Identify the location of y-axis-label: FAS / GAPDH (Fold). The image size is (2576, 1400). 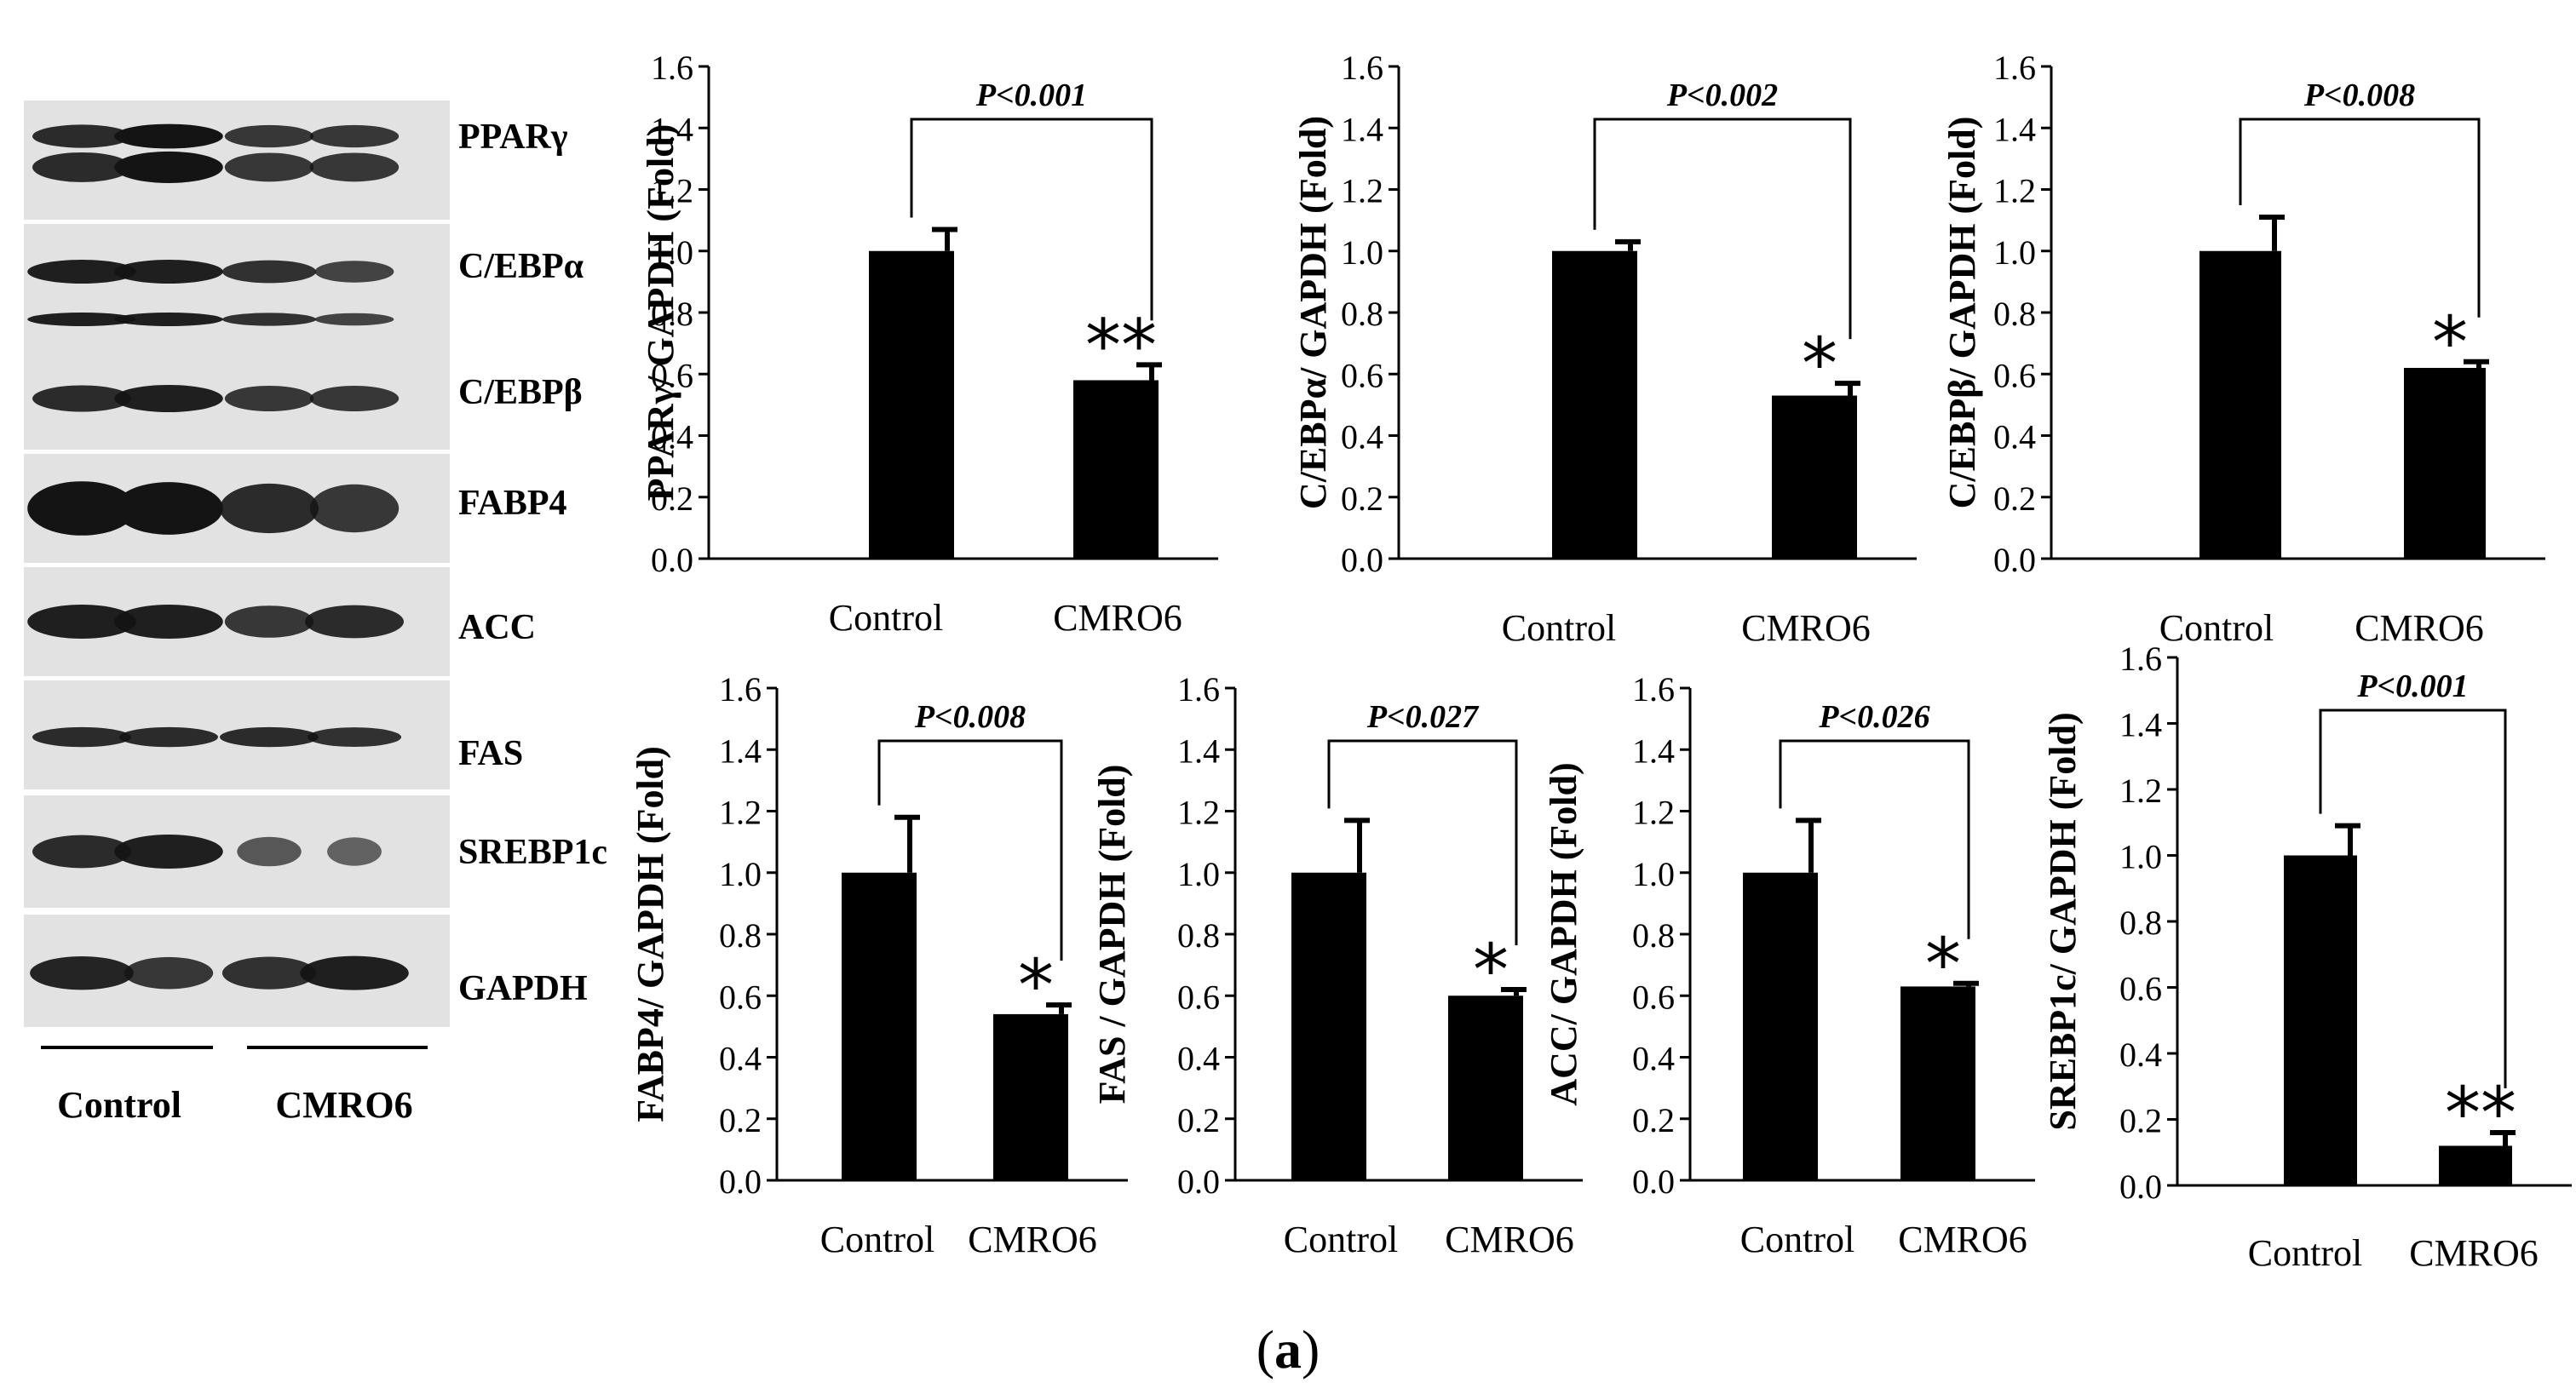
(1112, 935).